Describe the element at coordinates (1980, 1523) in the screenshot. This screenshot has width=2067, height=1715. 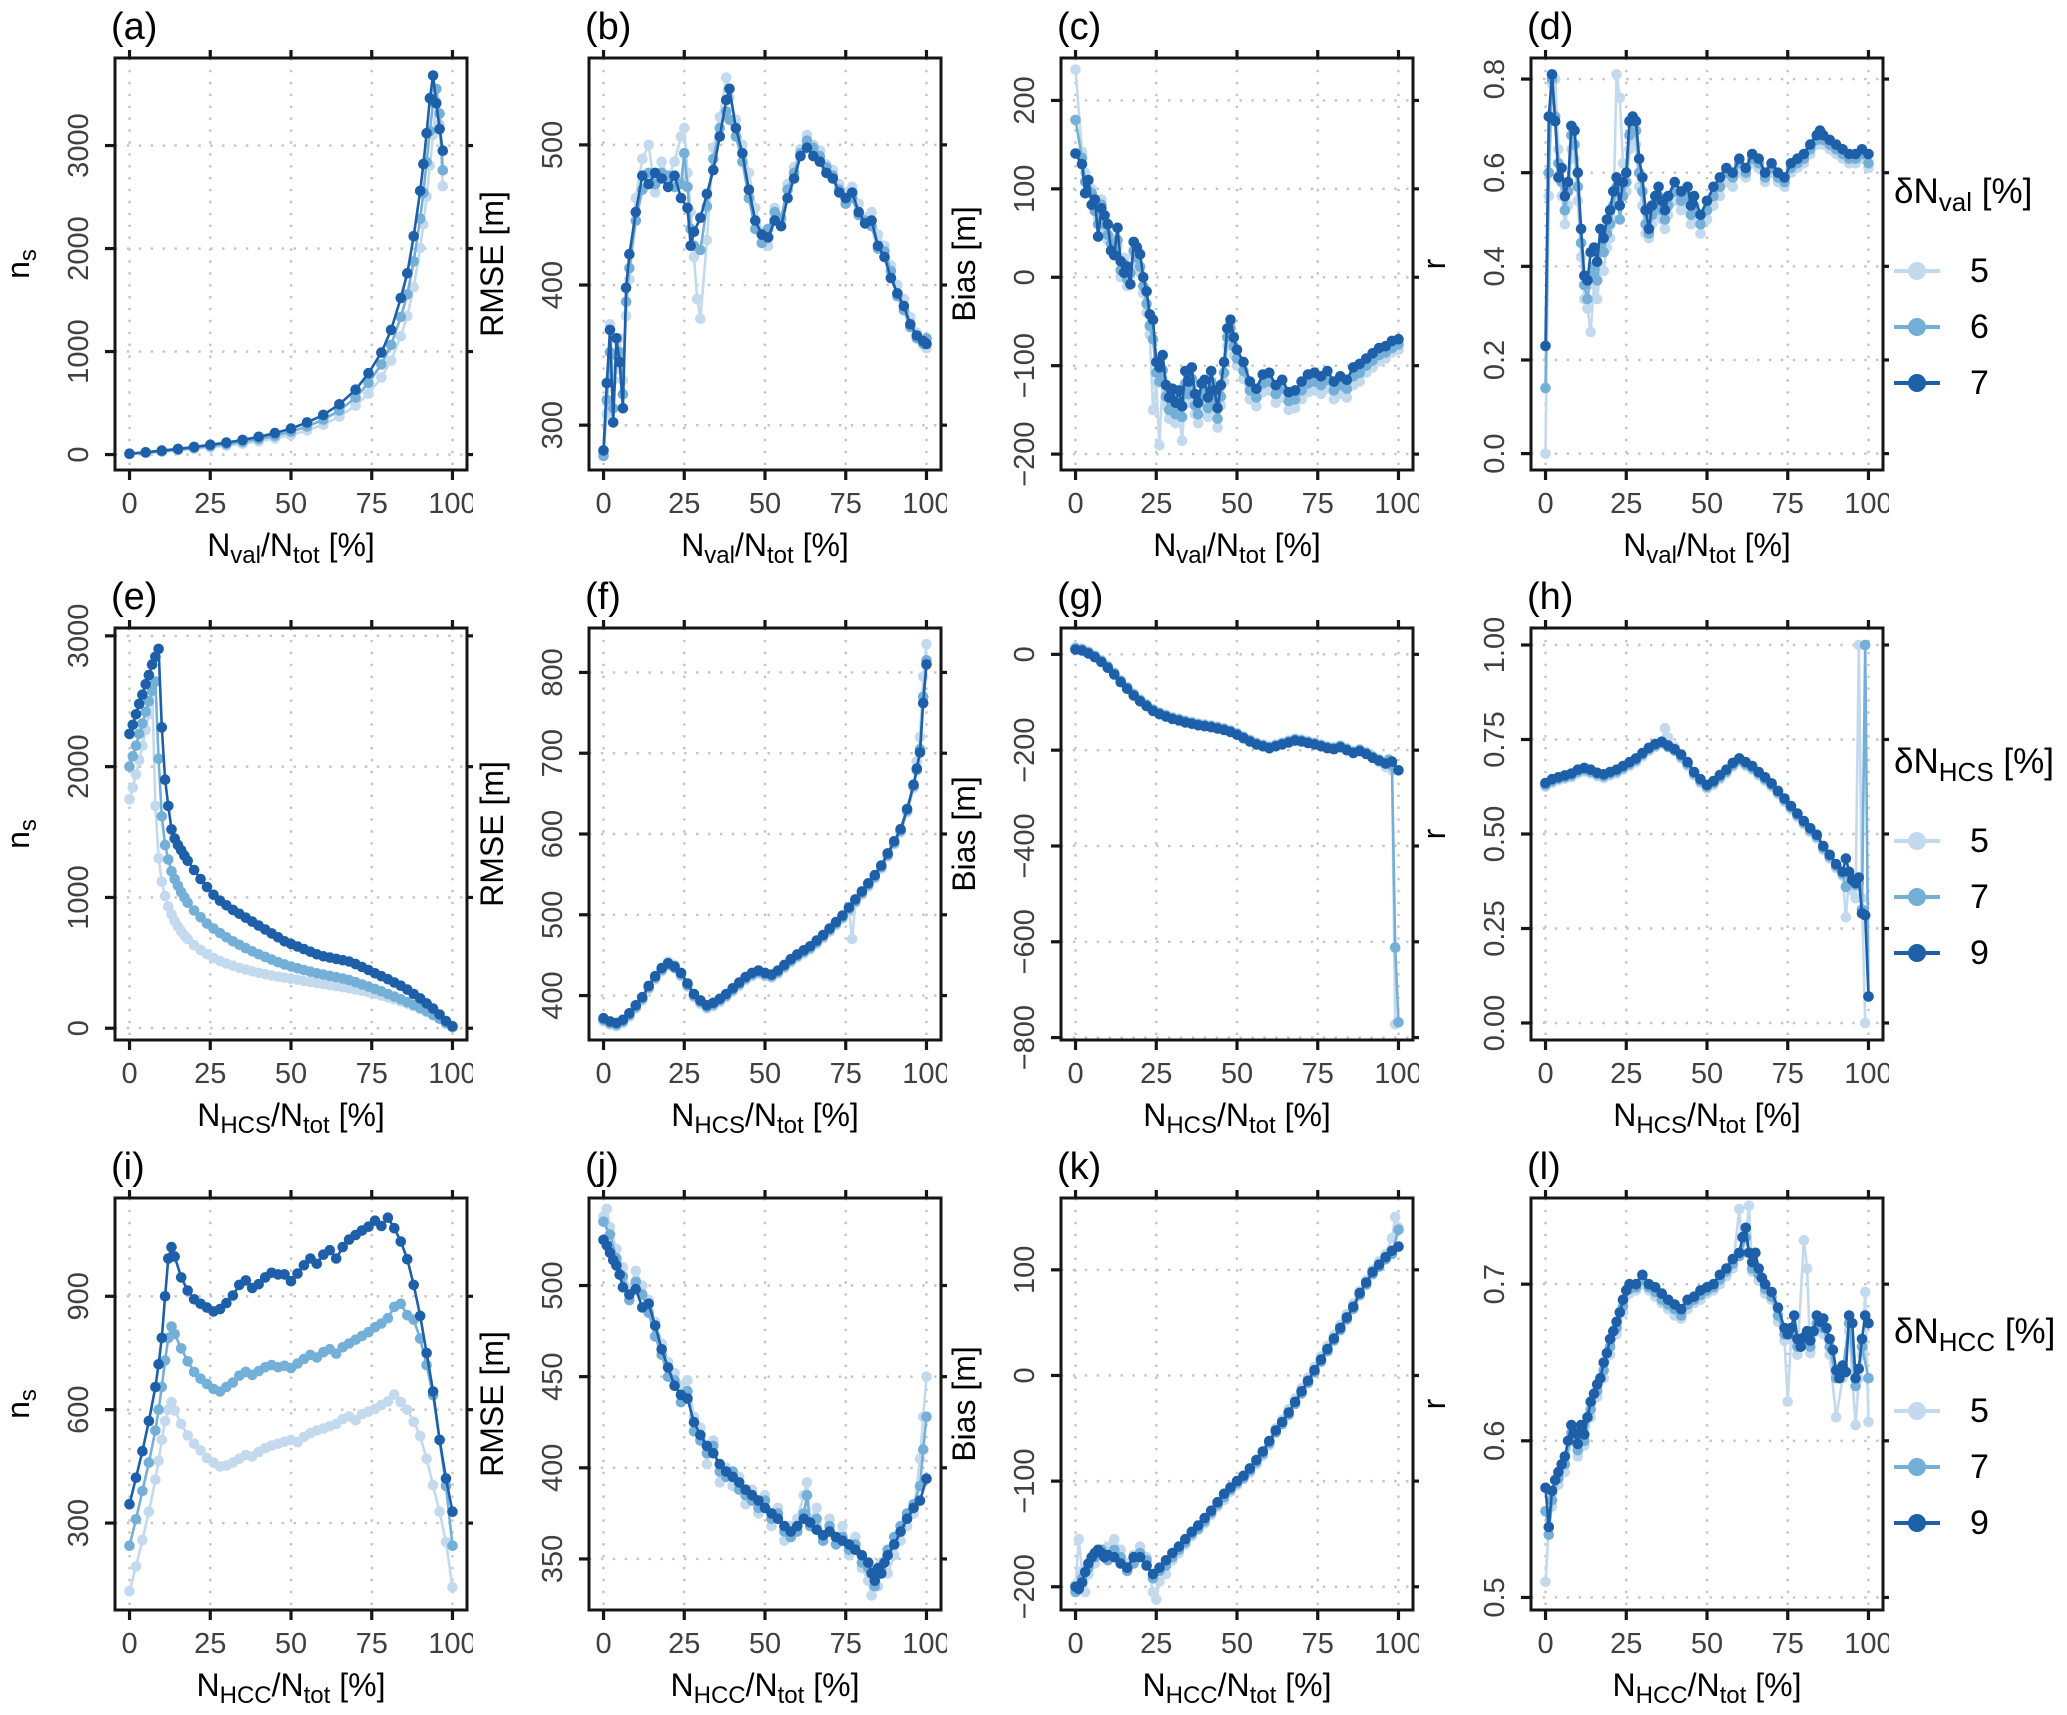
I see `legend-entry-9: 9` at that location.